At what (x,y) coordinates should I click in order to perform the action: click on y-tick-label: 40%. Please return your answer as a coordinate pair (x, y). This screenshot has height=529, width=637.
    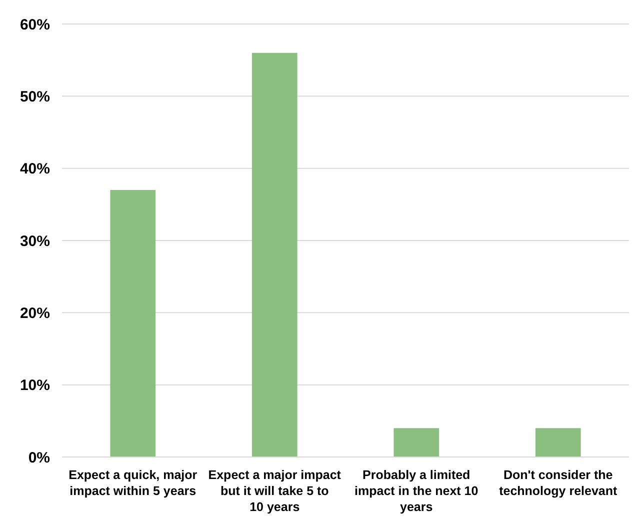
    Looking at the image, I should click on (35, 169).